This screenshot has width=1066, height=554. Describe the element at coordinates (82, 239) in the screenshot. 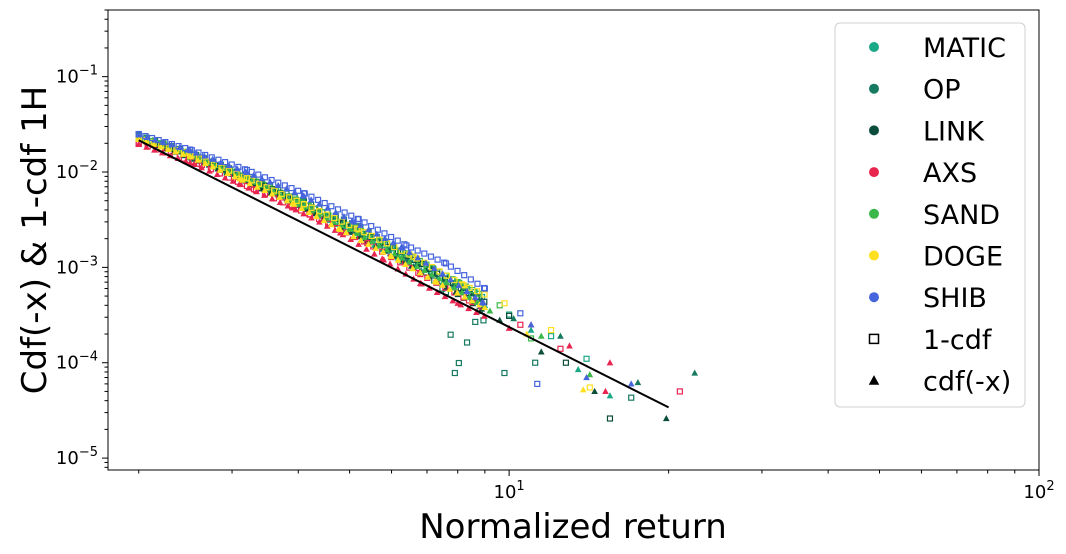

I see `y-axis: 10⁻⁵ 10⁻⁴ 10⁻³ 10⁻² 10⁻¹` at that location.